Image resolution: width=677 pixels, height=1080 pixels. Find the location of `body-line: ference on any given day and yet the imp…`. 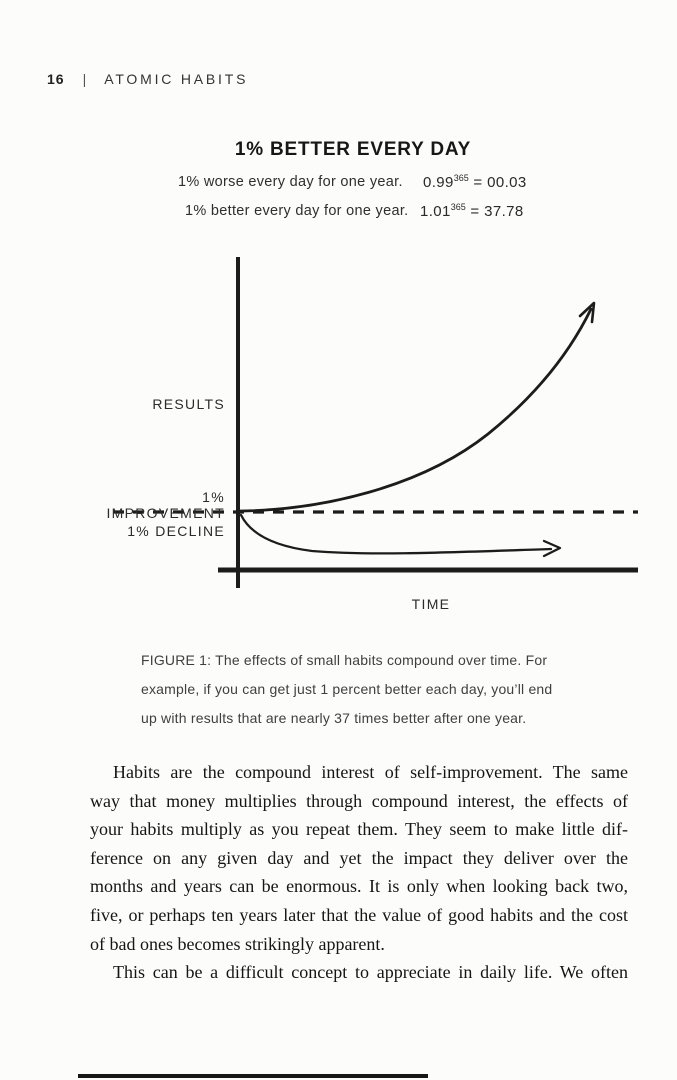

body-line: ference on any given day and yet the imp… is located at coordinates (359, 857).